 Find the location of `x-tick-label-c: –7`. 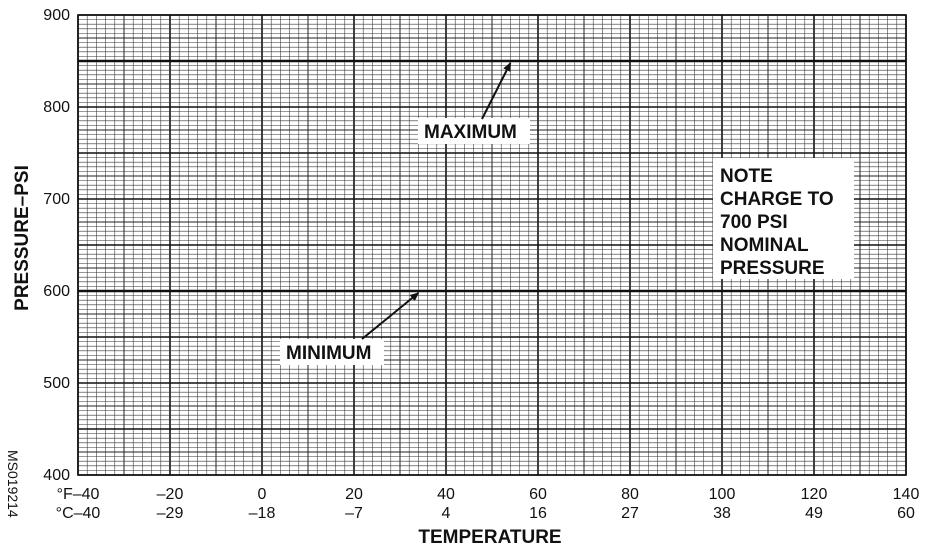

x-tick-label-c: –7 is located at coordinates (354, 513).